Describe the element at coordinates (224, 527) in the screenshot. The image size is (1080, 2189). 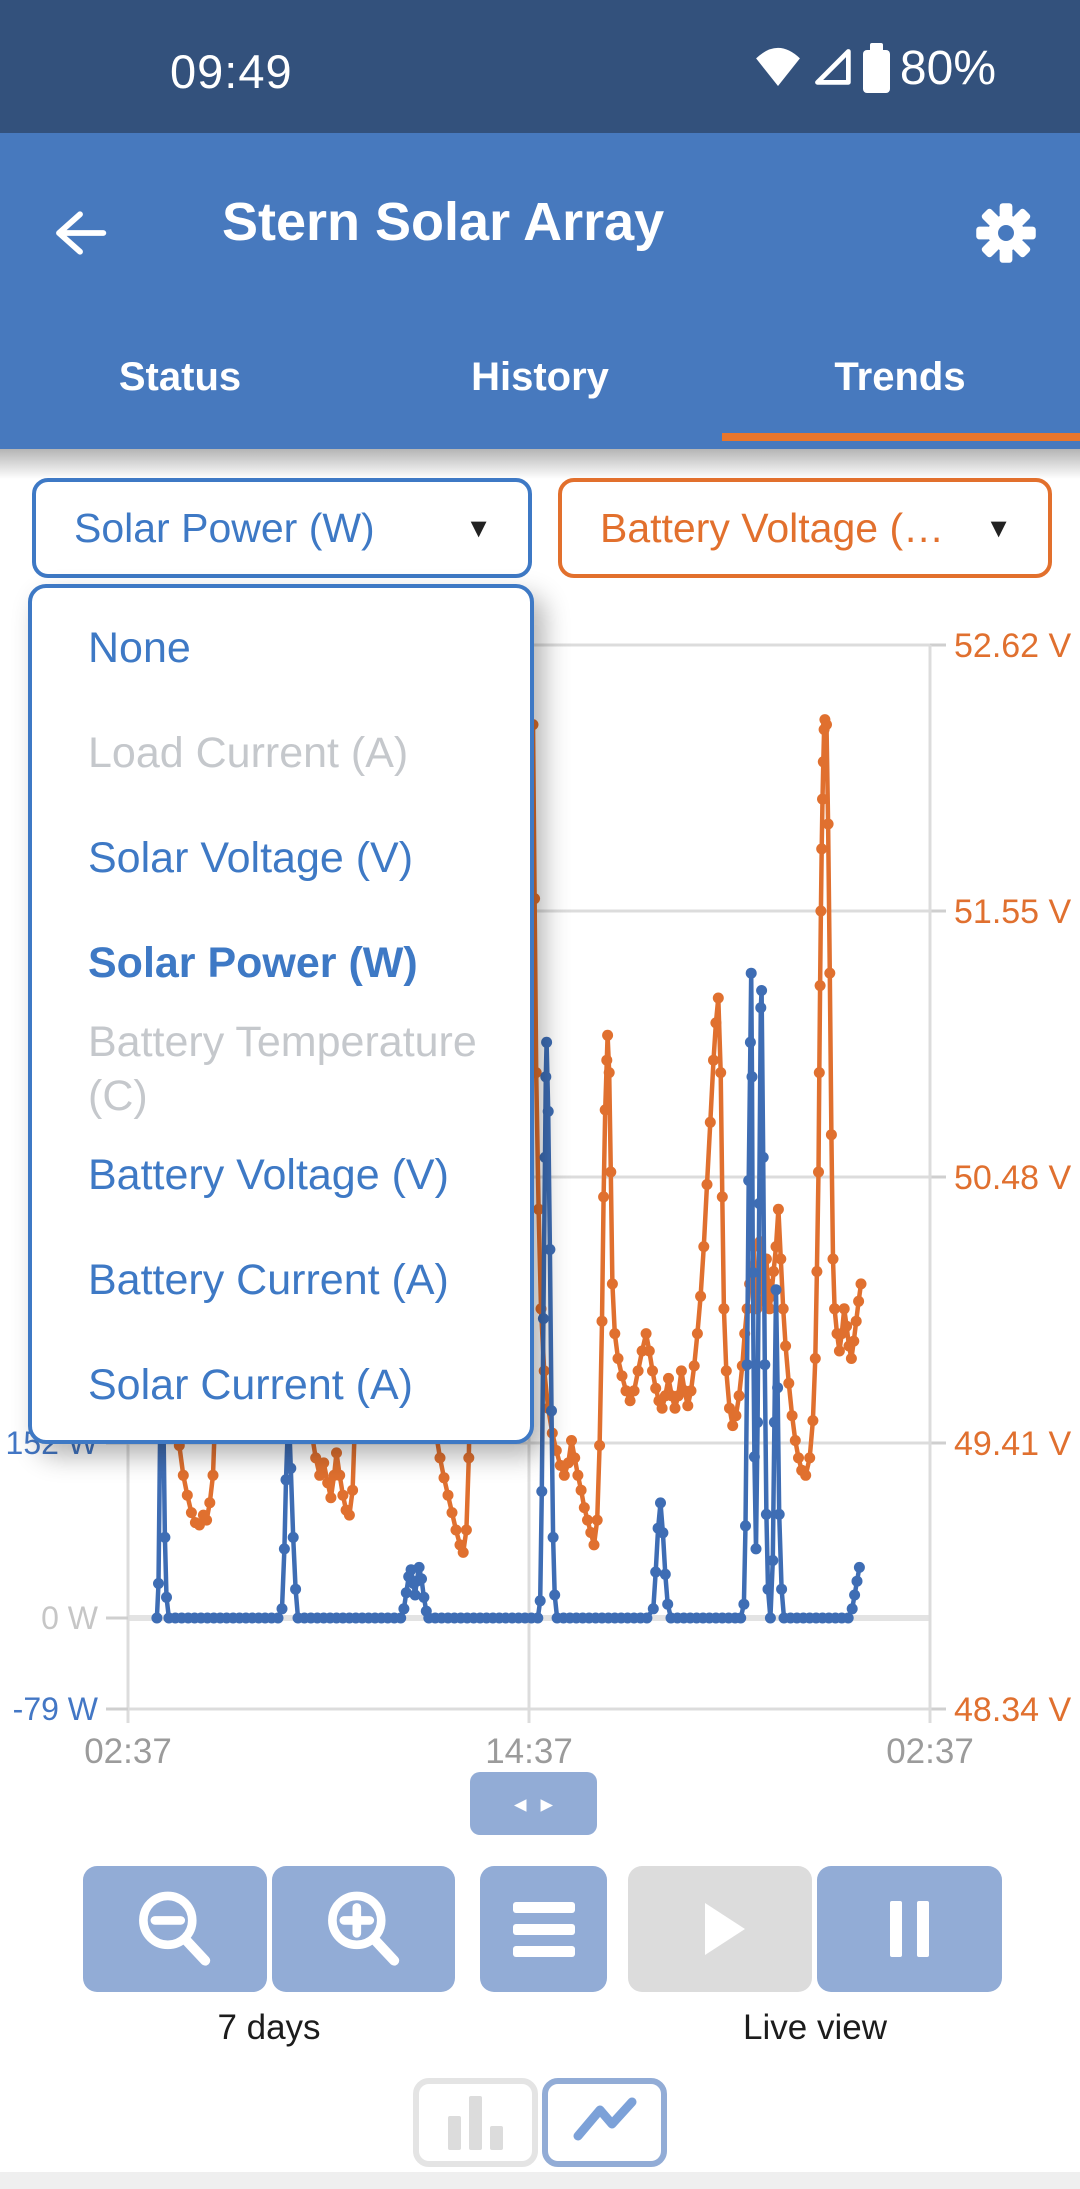
I see `left-metric-value: Solar Power (W)` at that location.